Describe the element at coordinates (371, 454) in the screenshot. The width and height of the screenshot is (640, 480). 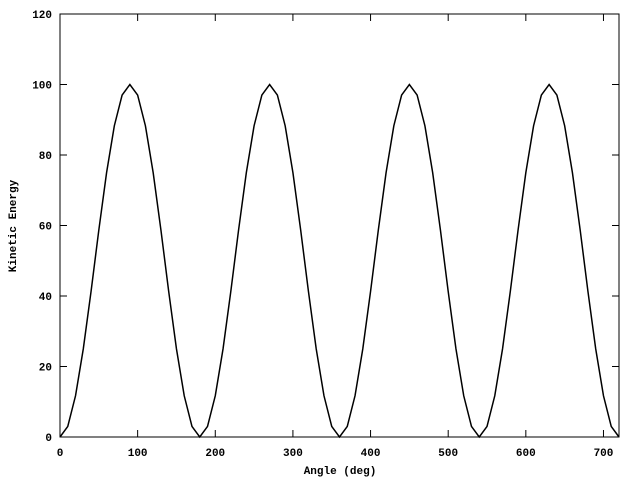
I see `x-tick-label: 400` at that location.